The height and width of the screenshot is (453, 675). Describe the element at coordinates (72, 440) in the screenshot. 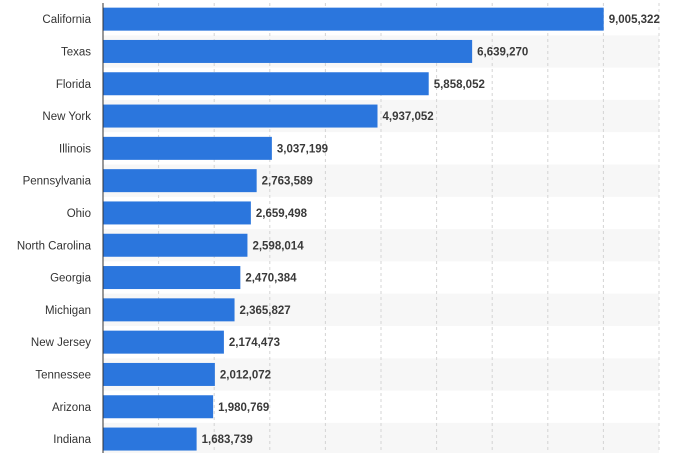

I see `category-label: Indiana` at that location.